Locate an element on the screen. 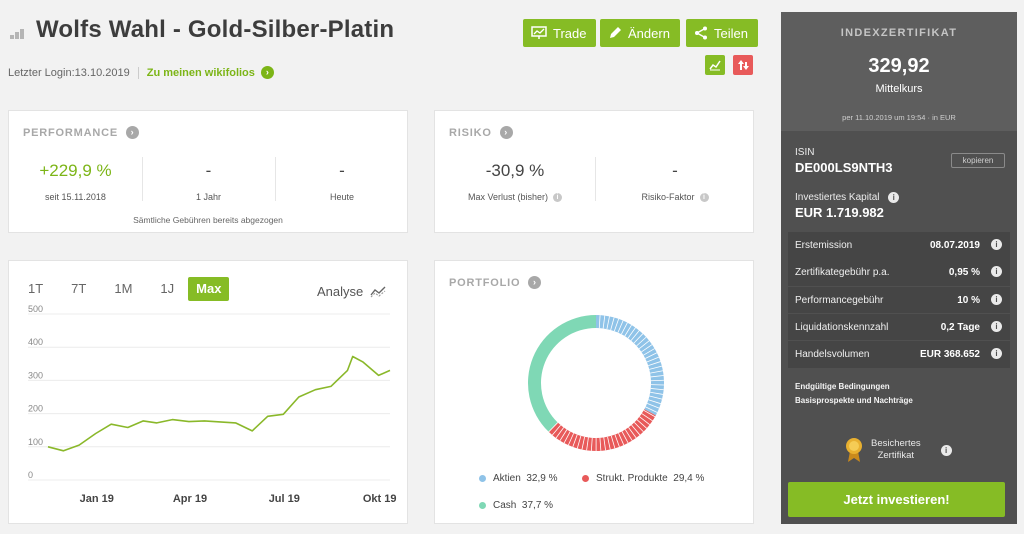 The image size is (1024, 534). detail-value: 0,95 % is located at coordinates (964, 273).